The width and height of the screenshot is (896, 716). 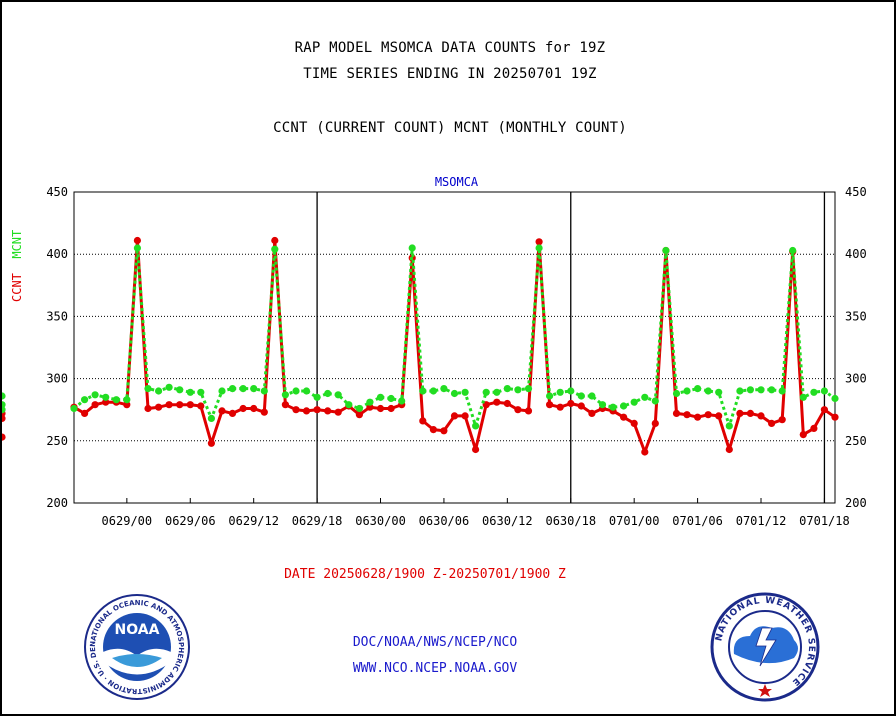 I want to click on x-tick-label: 0630/12, so click(x=507, y=521).